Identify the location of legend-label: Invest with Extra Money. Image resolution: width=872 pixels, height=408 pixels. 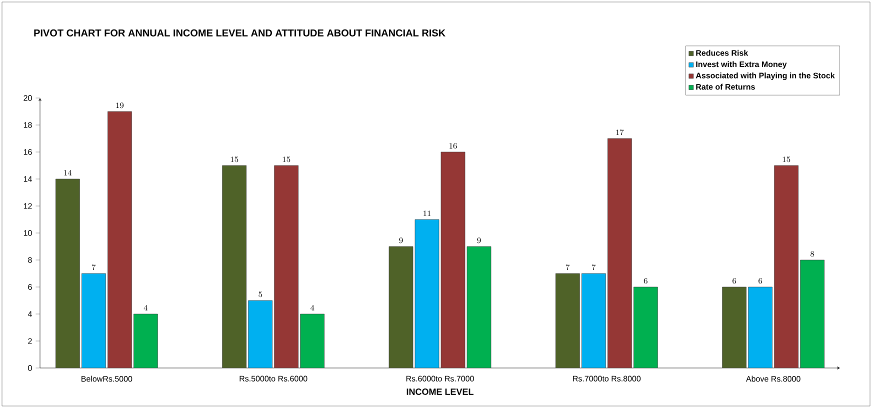
(741, 65).